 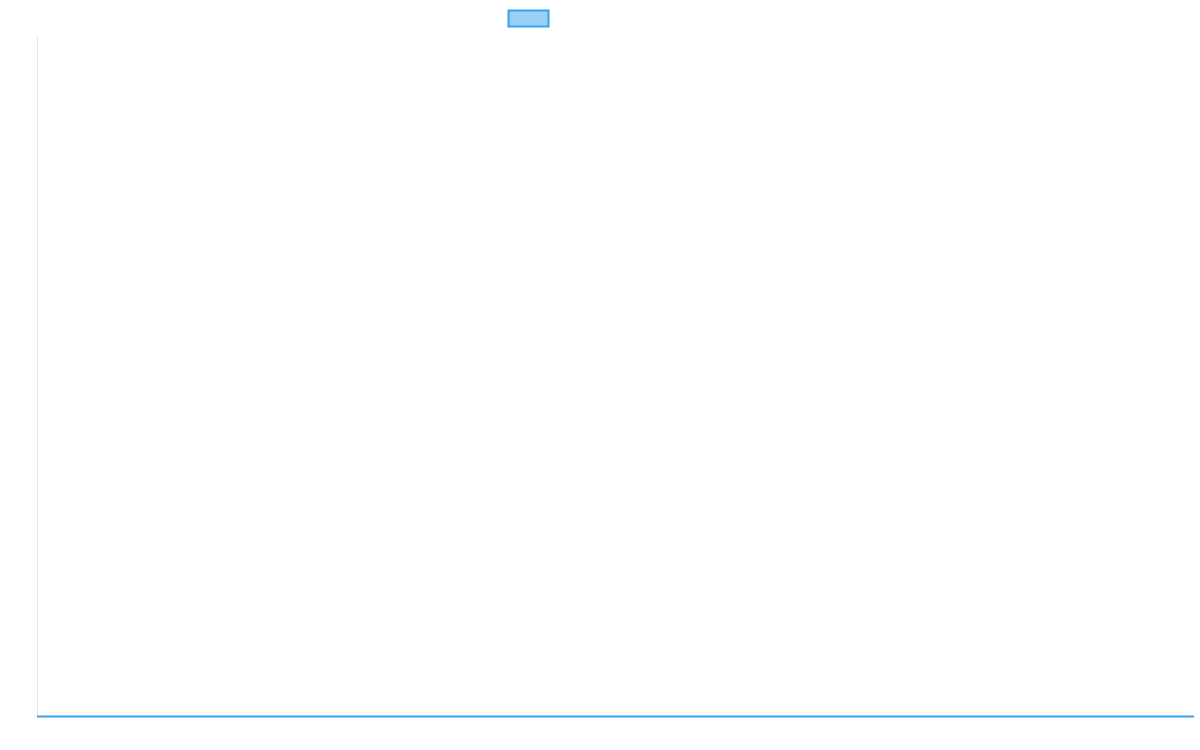 I want to click on legend-swatch, so click(x=528, y=18).